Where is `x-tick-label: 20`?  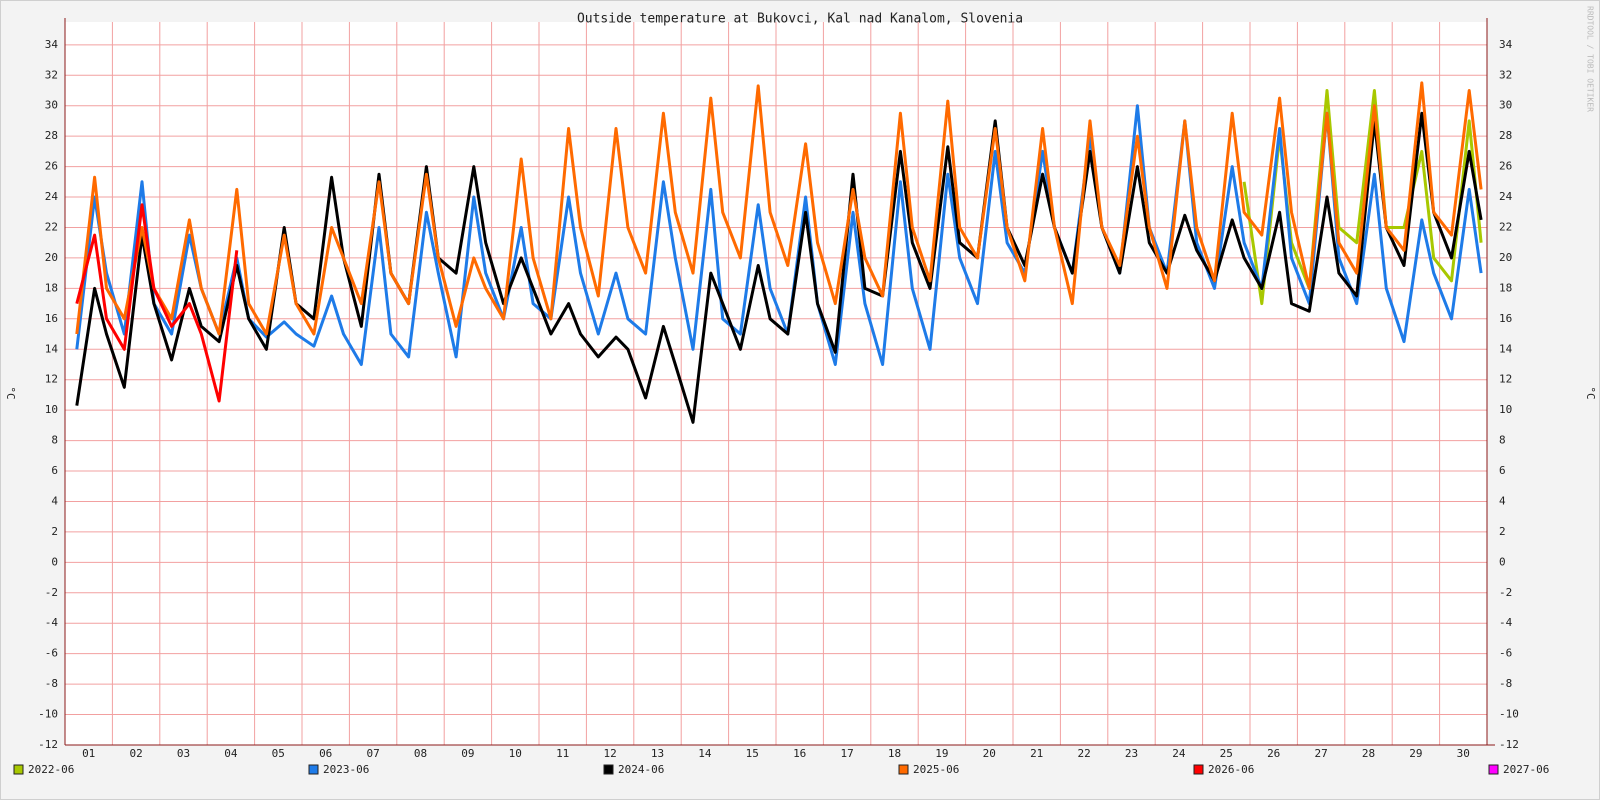 x-tick-label: 20 is located at coordinates (989, 753).